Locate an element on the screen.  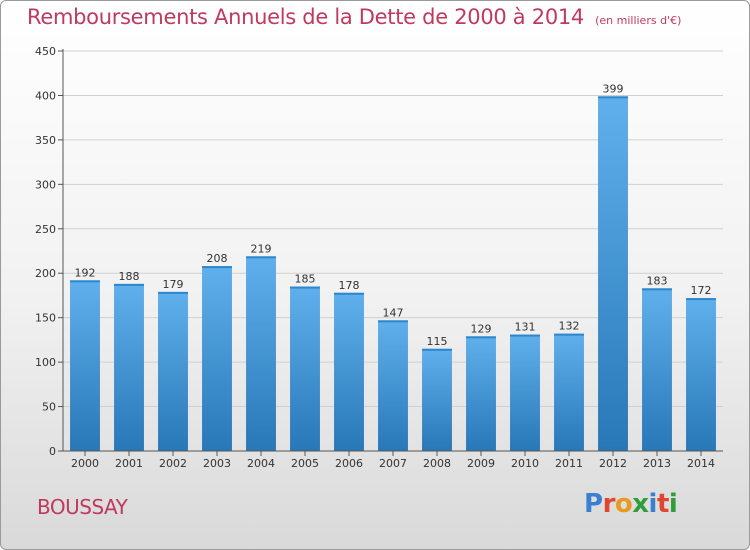
logo-letter: x is located at coordinates (640, 504).